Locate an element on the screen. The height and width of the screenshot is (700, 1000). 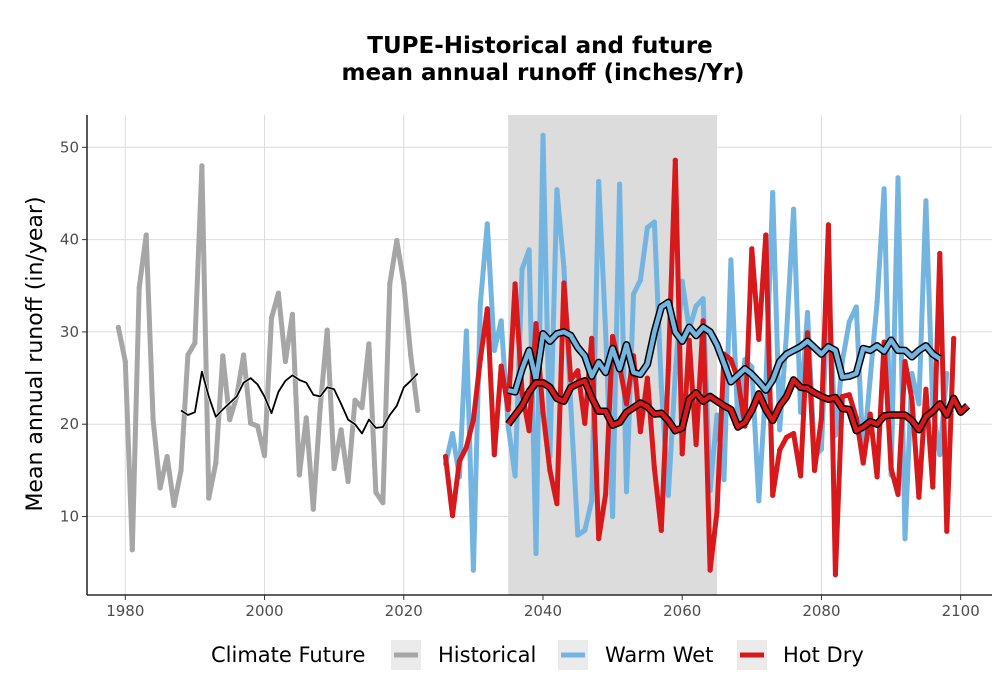
chart-title-line2: mean annual runoff (inches/Yr) is located at coordinates (542, 73).